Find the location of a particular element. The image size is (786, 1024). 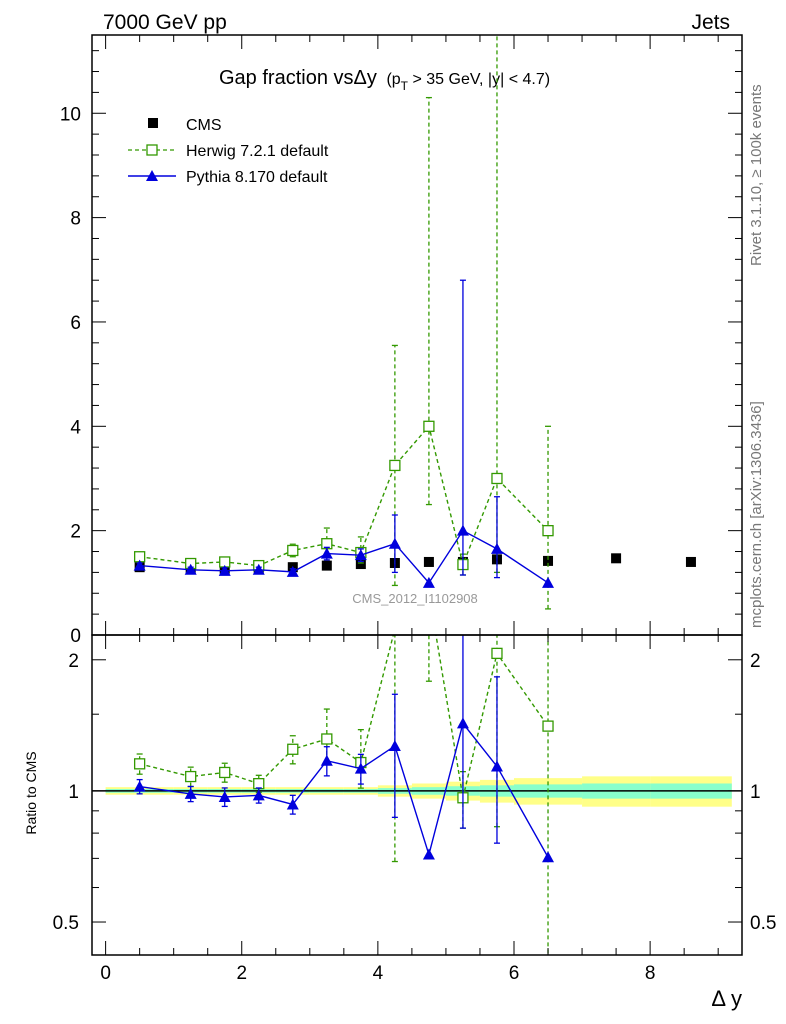

y-tick-label: 2 is located at coordinates (75, 532).